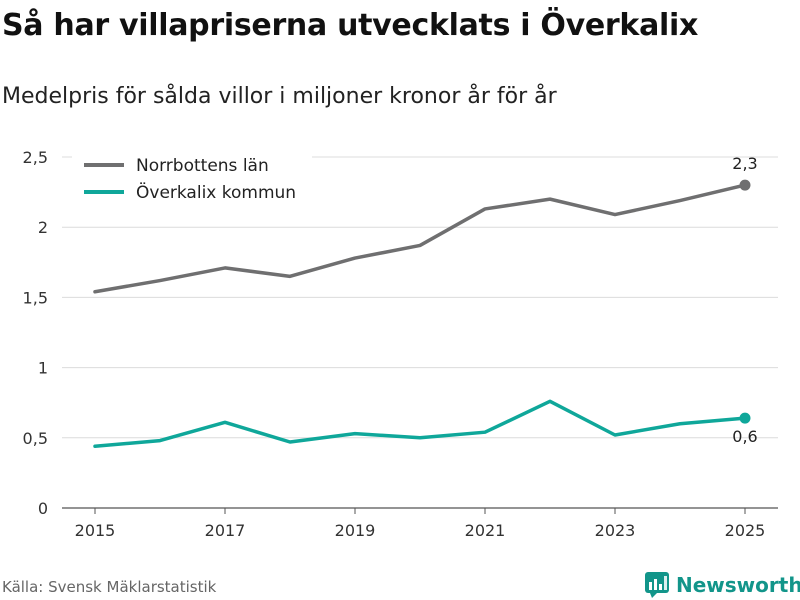 The width and height of the screenshot is (800, 600). I want to click on x-tick-label: 2017, so click(225, 530).